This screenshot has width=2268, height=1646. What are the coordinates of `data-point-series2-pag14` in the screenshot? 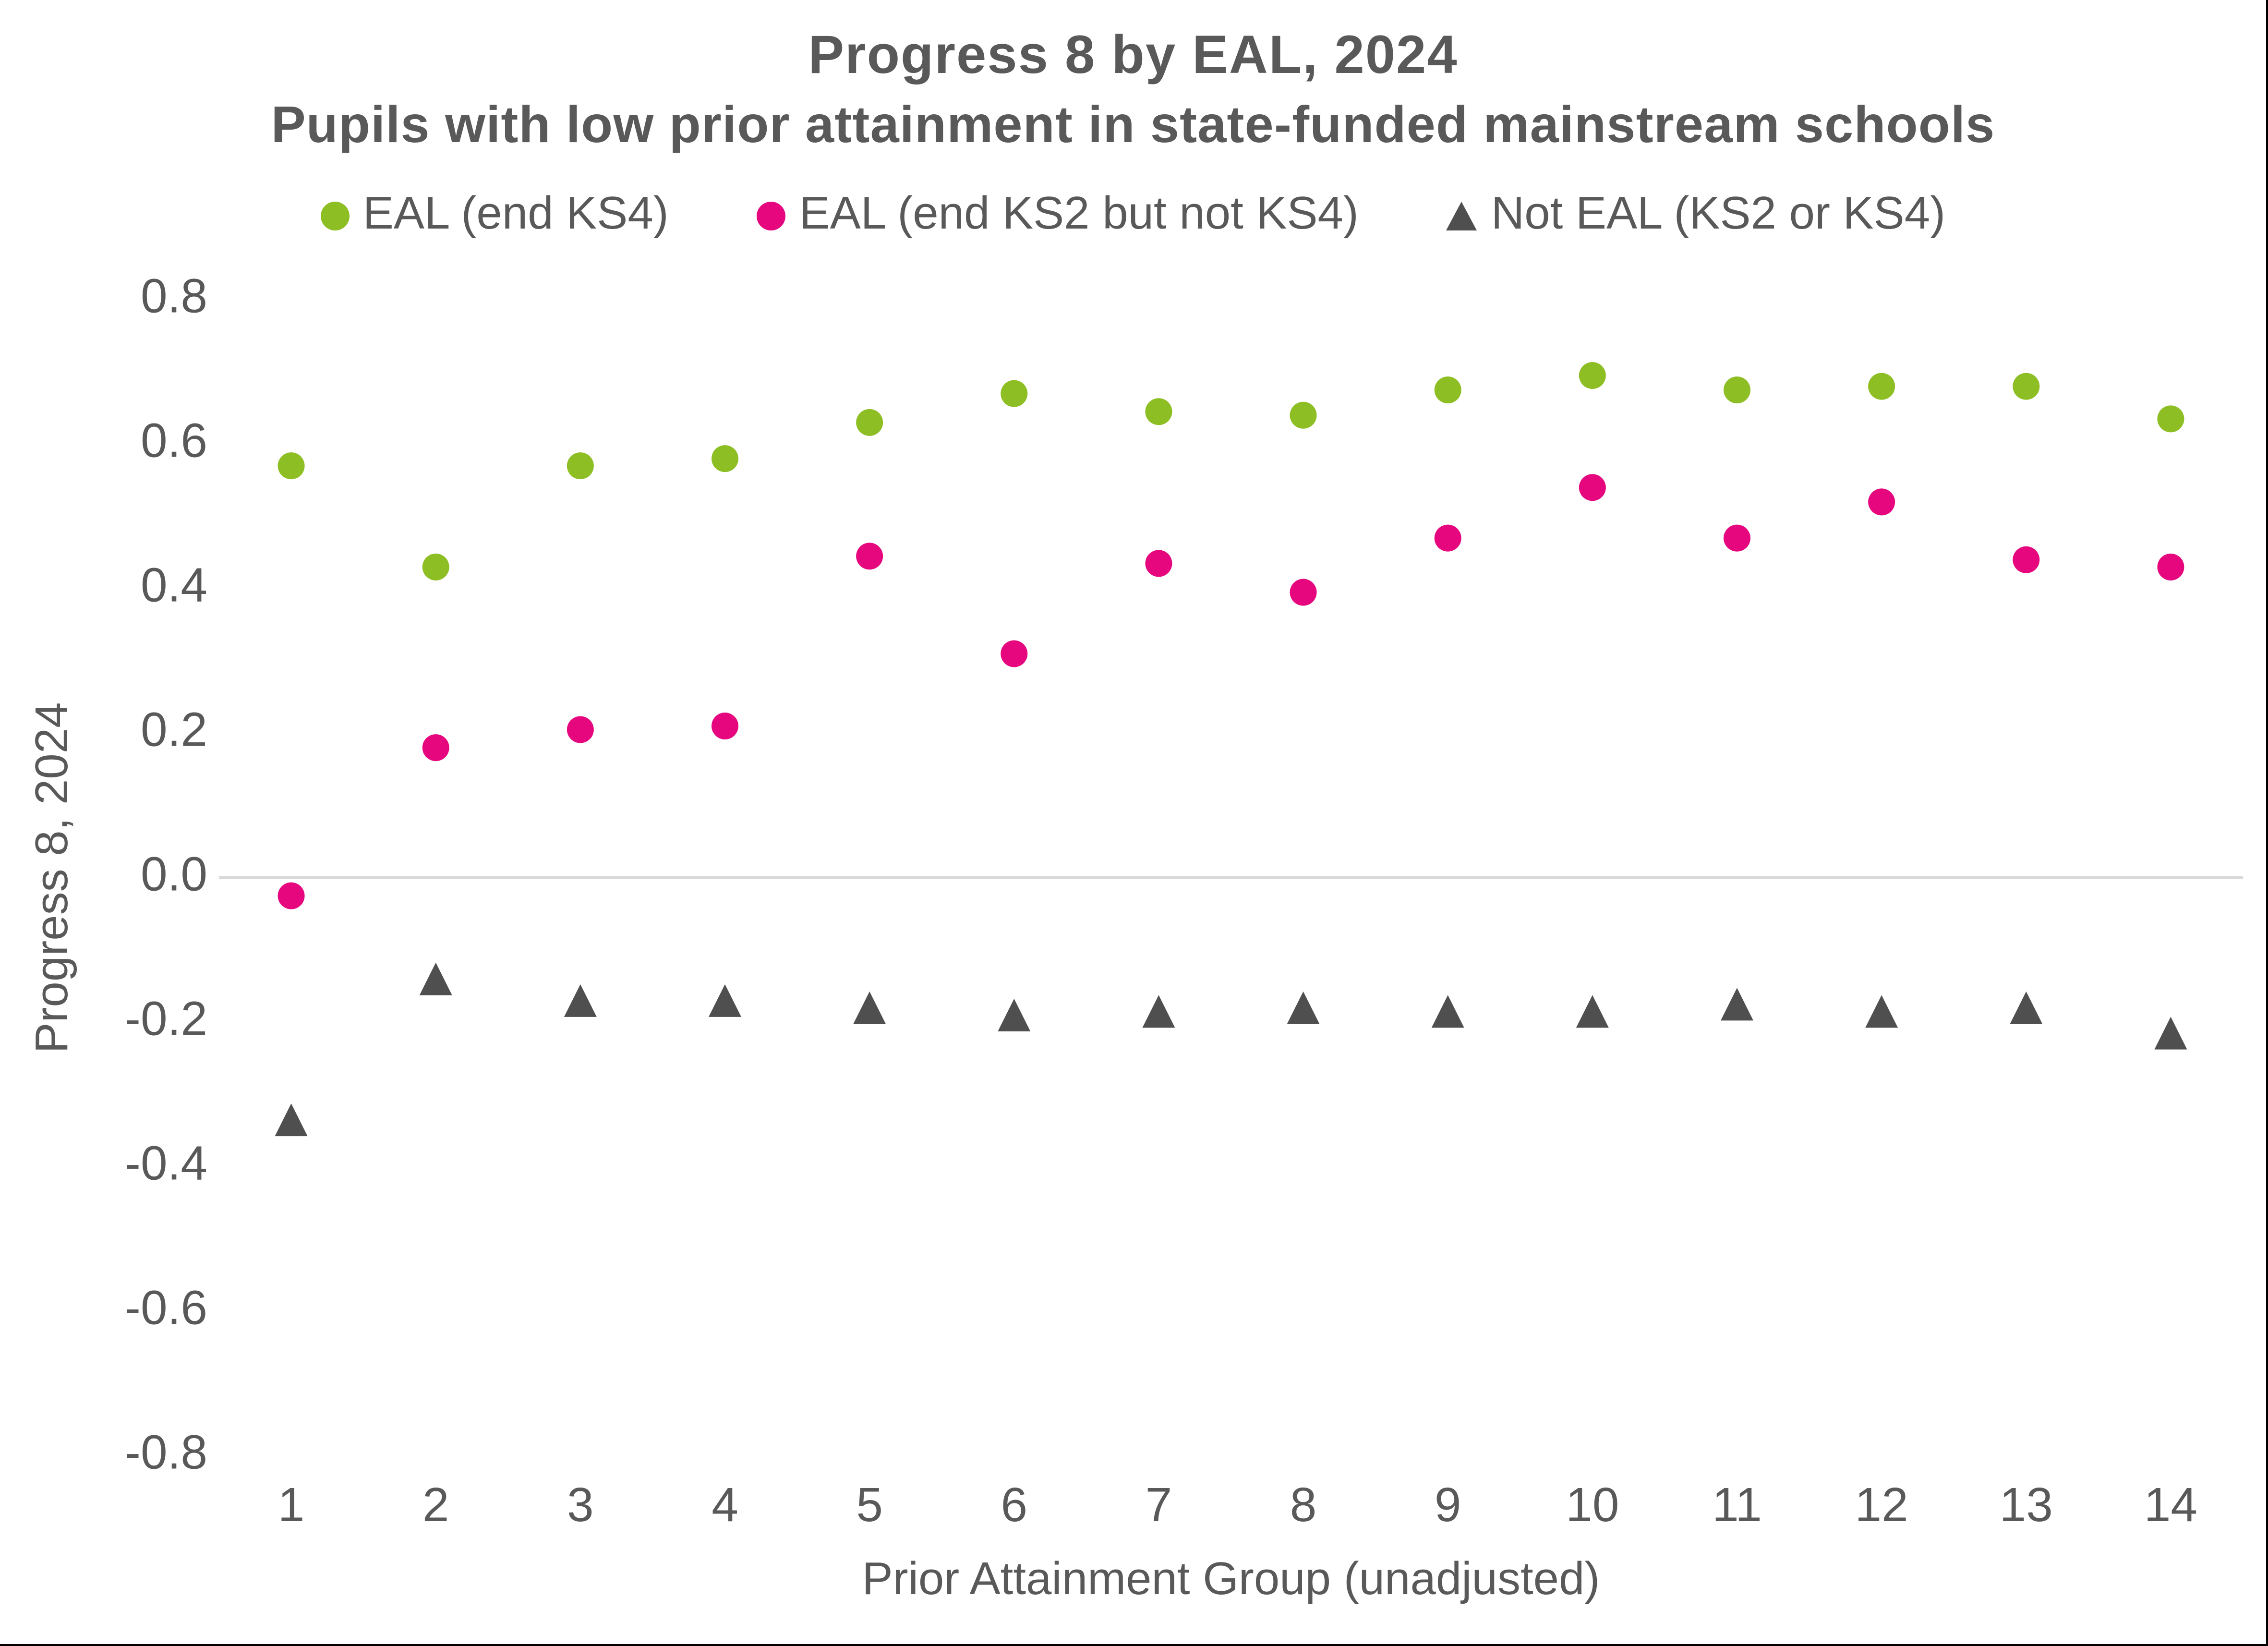 It's located at (2170, 1034).